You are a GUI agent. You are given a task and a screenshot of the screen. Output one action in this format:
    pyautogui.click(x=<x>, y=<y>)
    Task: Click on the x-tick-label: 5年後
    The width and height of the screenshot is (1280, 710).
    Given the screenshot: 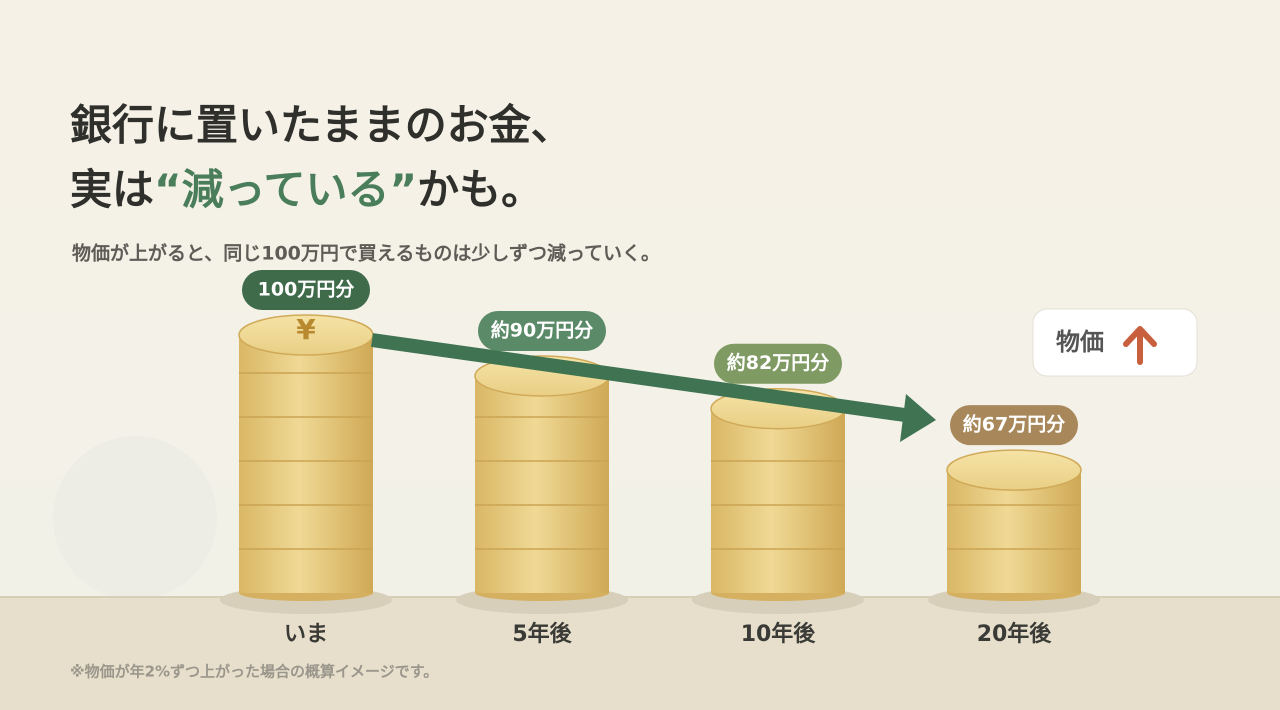 What is the action you would take?
    pyautogui.click(x=542, y=634)
    